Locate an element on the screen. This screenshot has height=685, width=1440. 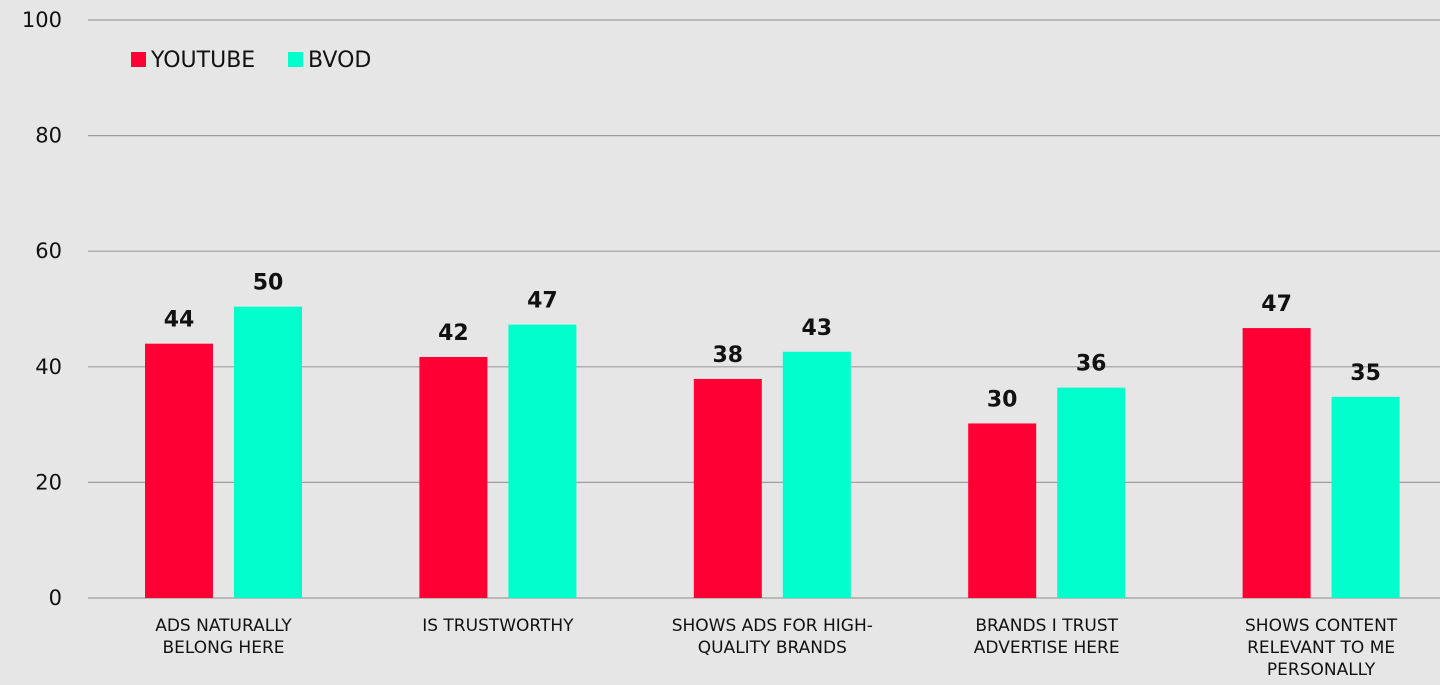
data-label: 43 is located at coordinates (816, 328).